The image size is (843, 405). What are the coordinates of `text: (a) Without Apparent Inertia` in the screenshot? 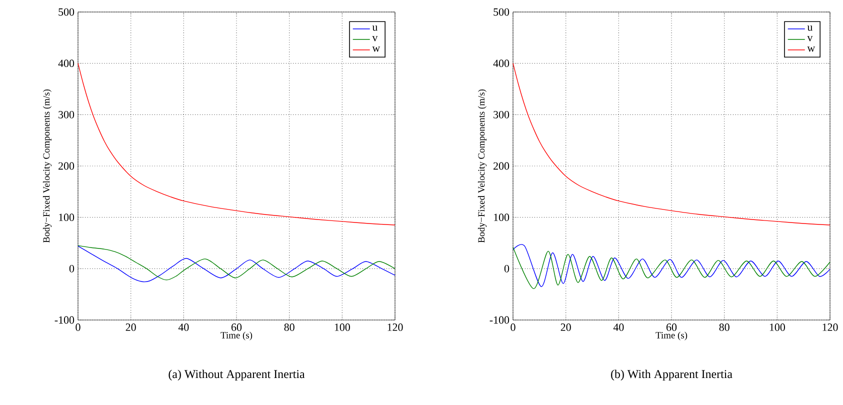 It's located at (236, 375).